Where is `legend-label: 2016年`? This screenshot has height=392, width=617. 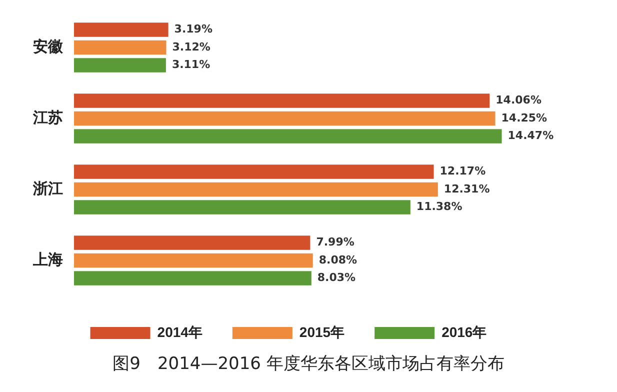 legend-label: 2016年 is located at coordinates (464, 332).